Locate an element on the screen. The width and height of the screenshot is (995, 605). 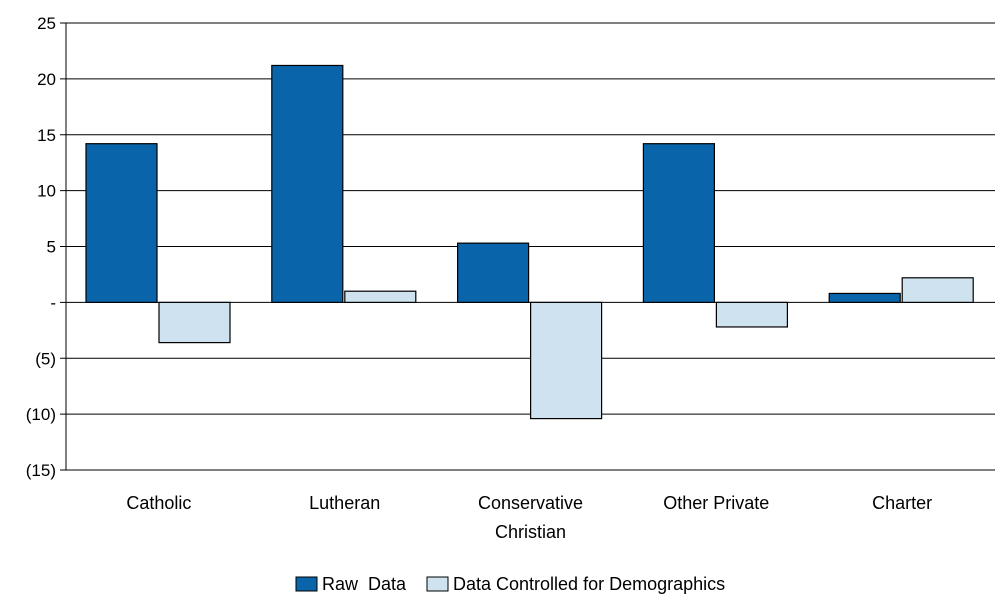
y-tick-label: 15 is located at coordinates (46, 135).